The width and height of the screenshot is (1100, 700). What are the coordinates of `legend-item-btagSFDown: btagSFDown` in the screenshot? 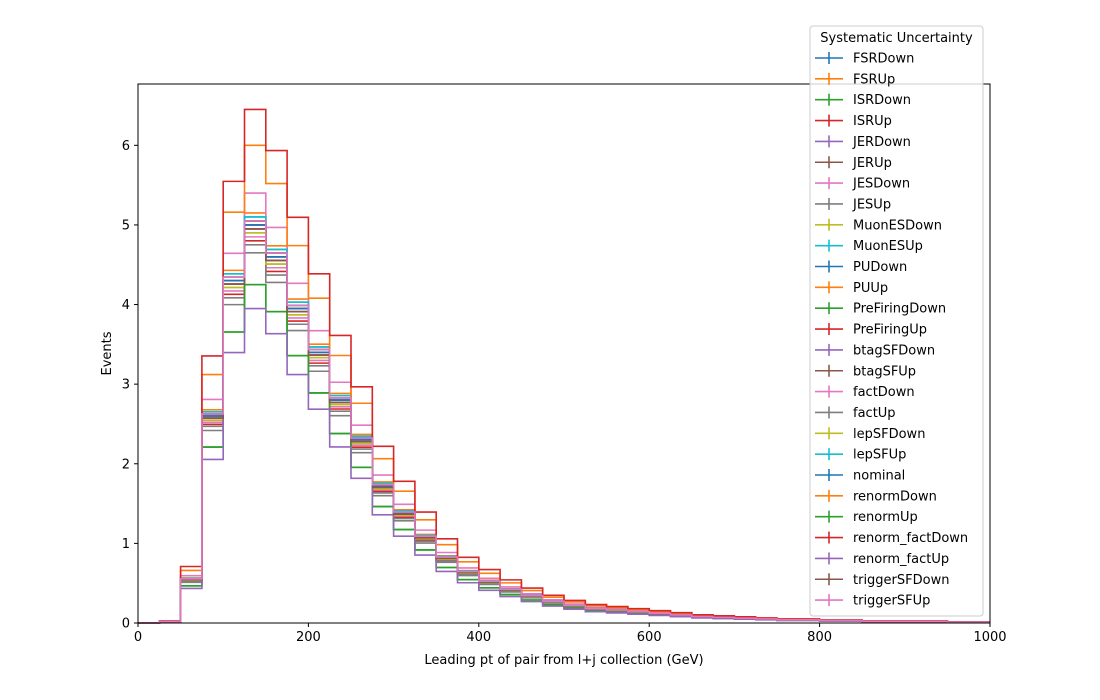 It's located at (875, 350).